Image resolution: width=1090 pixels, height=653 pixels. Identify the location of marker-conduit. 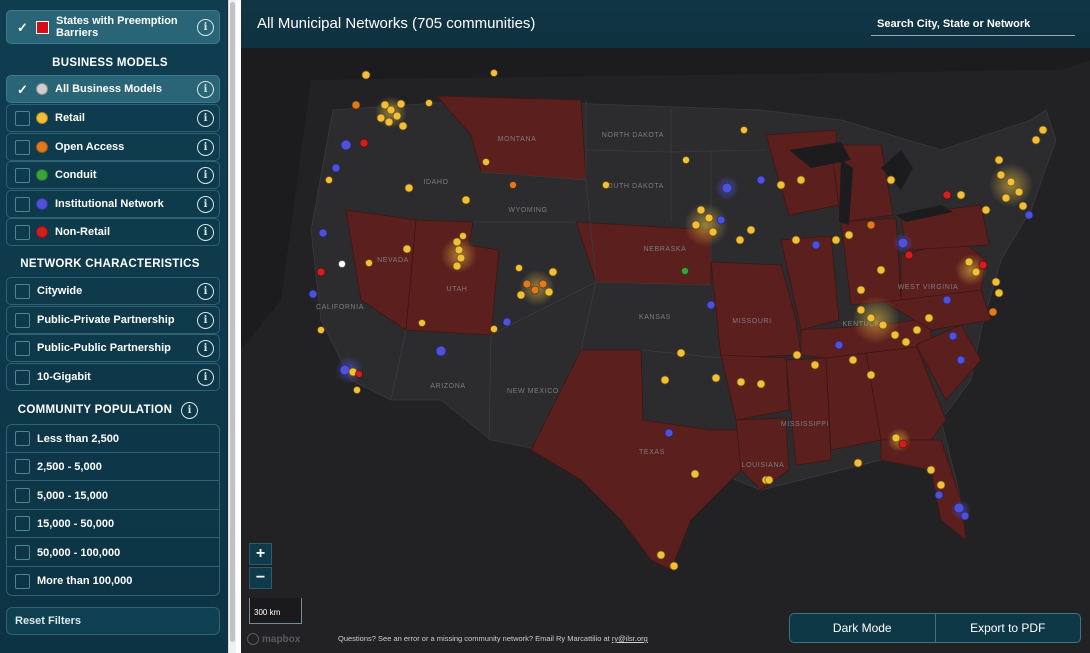
(685, 271).